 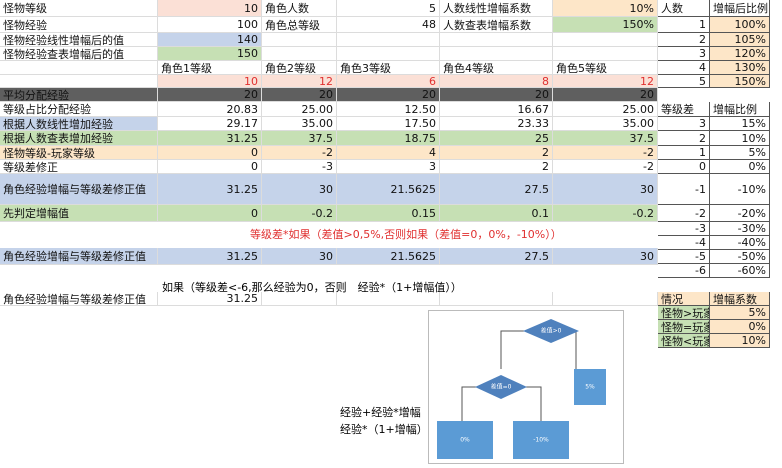 I want to click on cell: -3, so click(x=684, y=229).